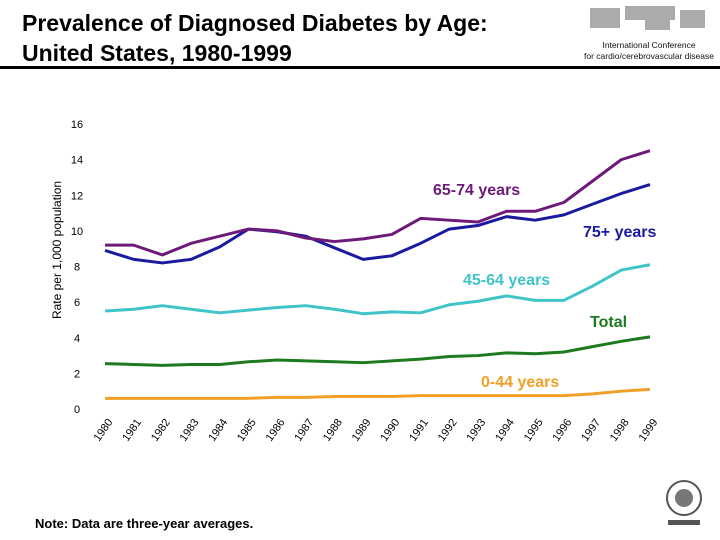 The width and height of the screenshot is (720, 540). I want to click on agency-emblem, so click(684, 502).